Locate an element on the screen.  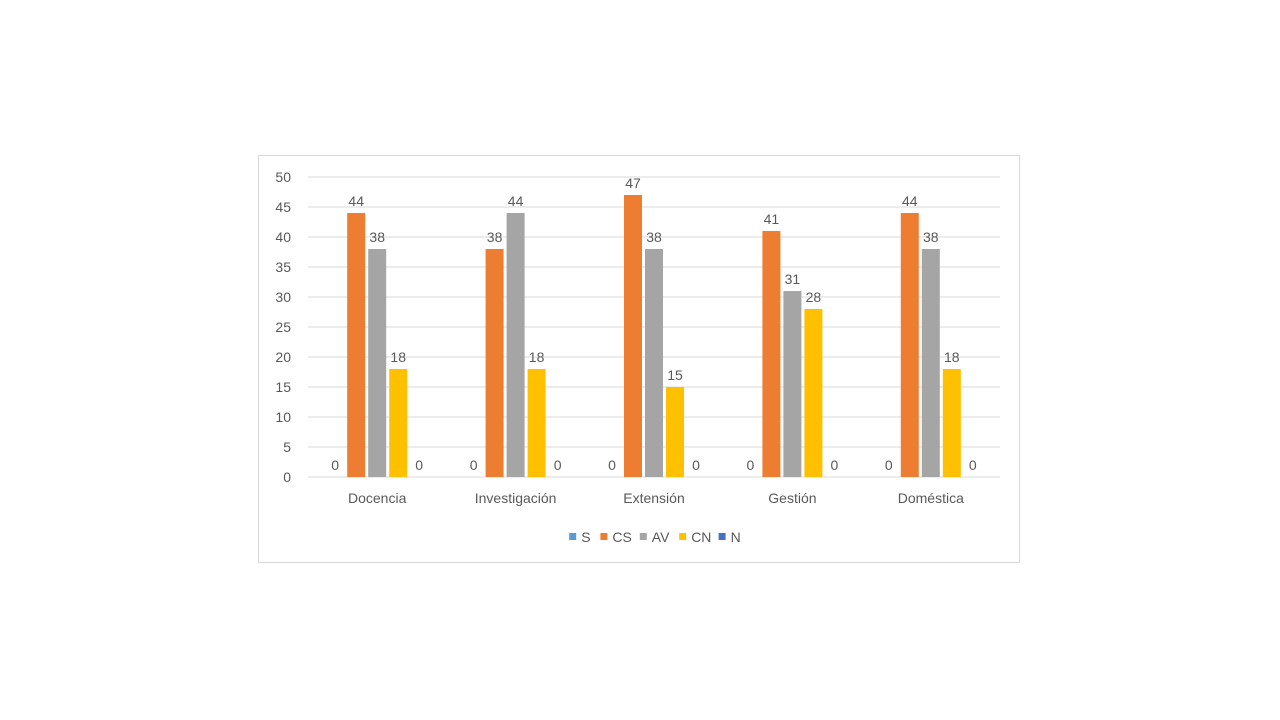
legend-label: AV is located at coordinates (661, 537).